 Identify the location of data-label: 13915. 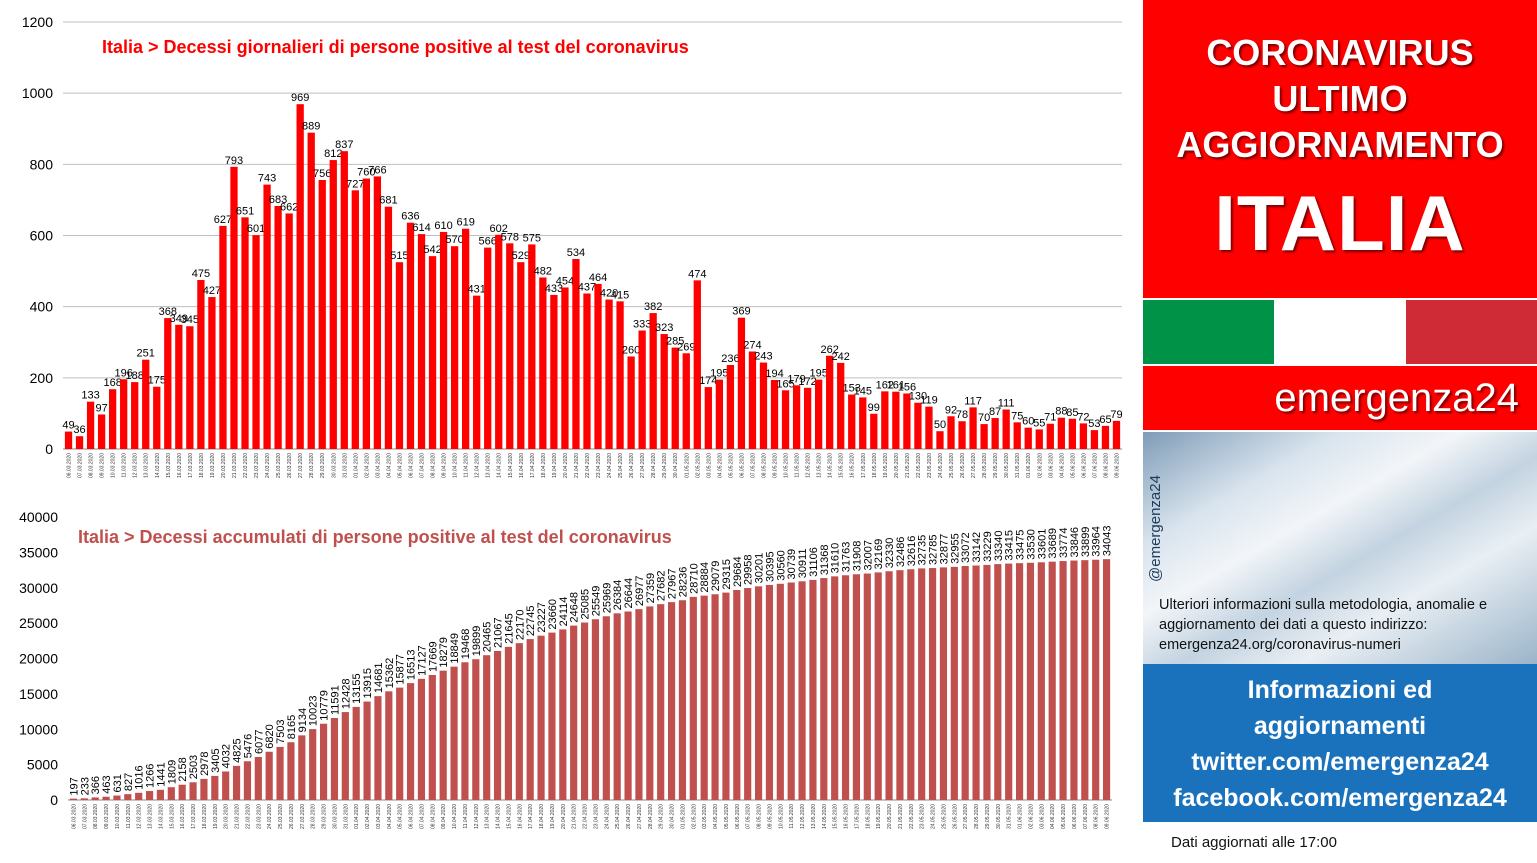
(368, 683).